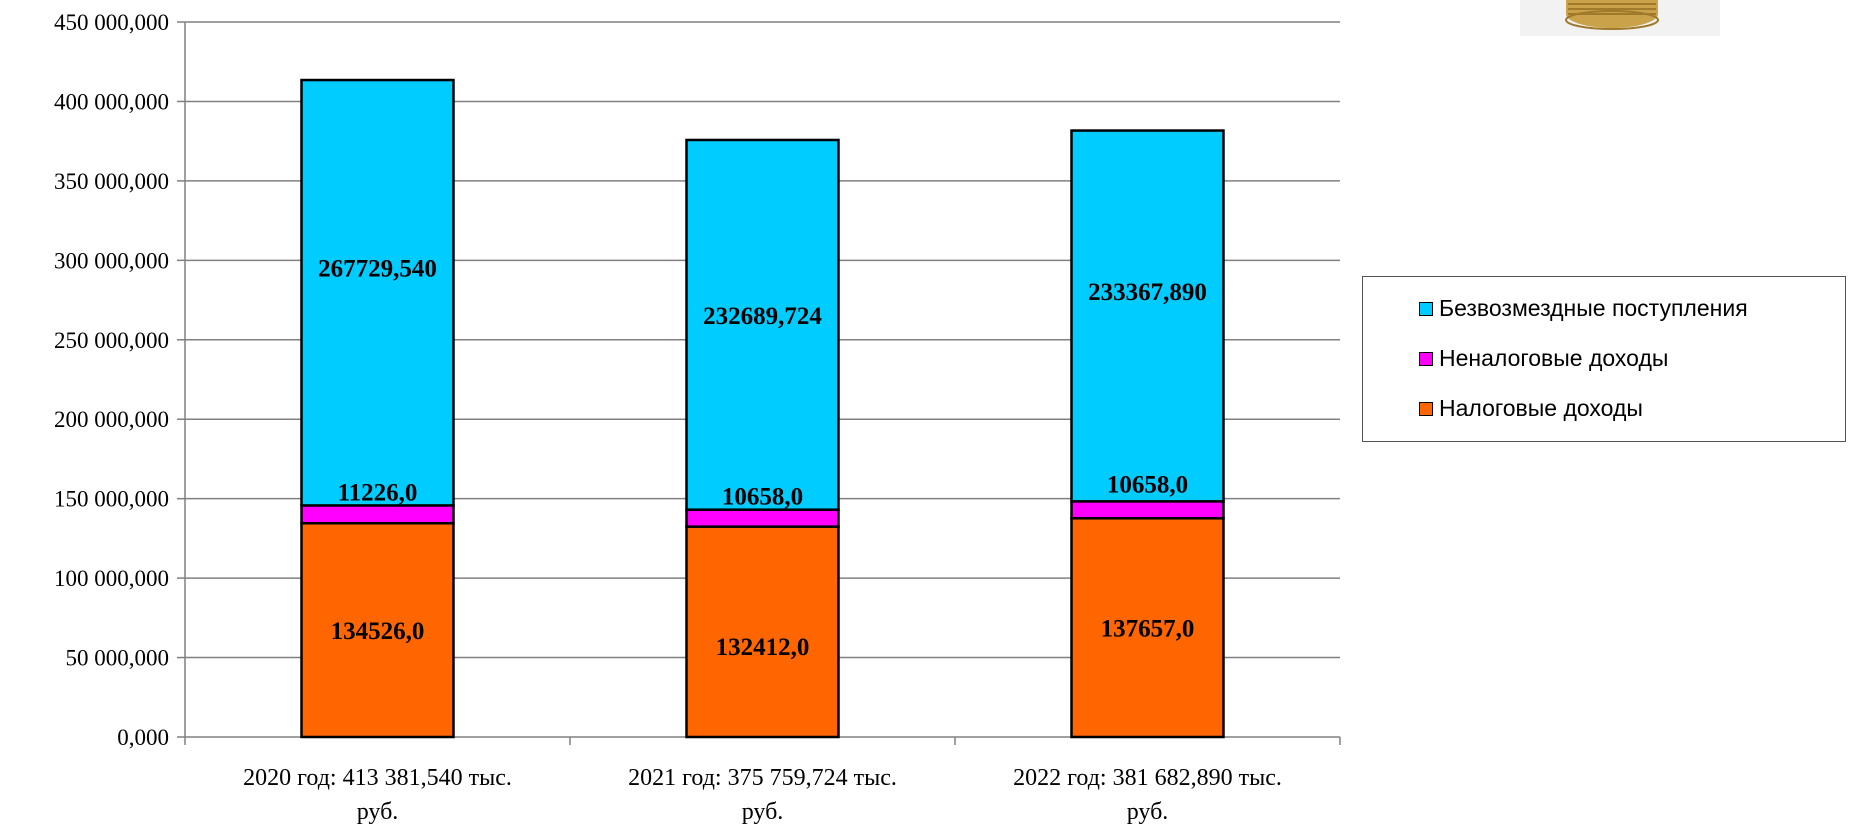 The height and width of the screenshot is (826, 1849). What do you see at coordinates (111, 181) in the screenshot?
I see `y-tick-label: 350 000,000` at bounding box center [111, 181].